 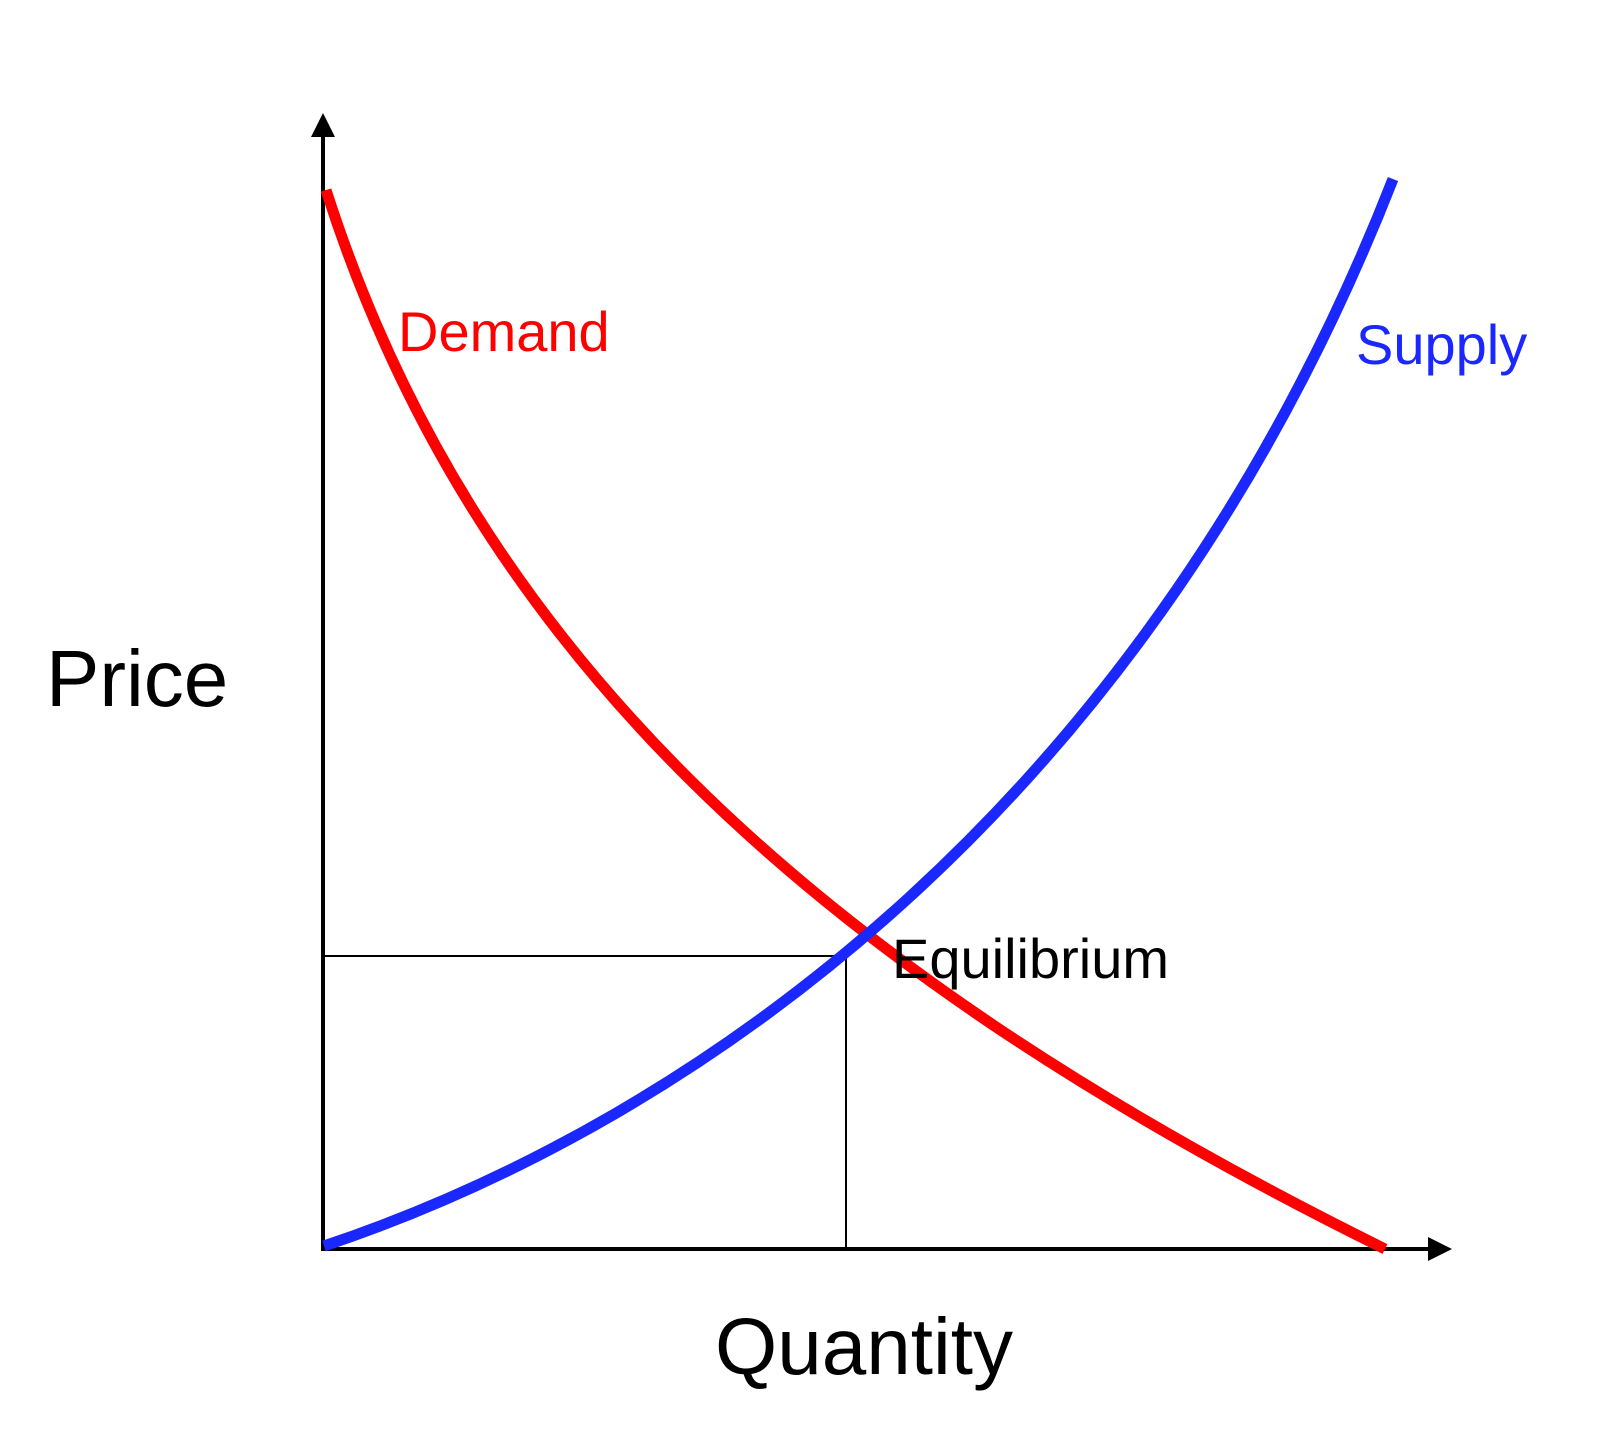 I want to click on demand-label: Demand, so click(x=504, y=331).